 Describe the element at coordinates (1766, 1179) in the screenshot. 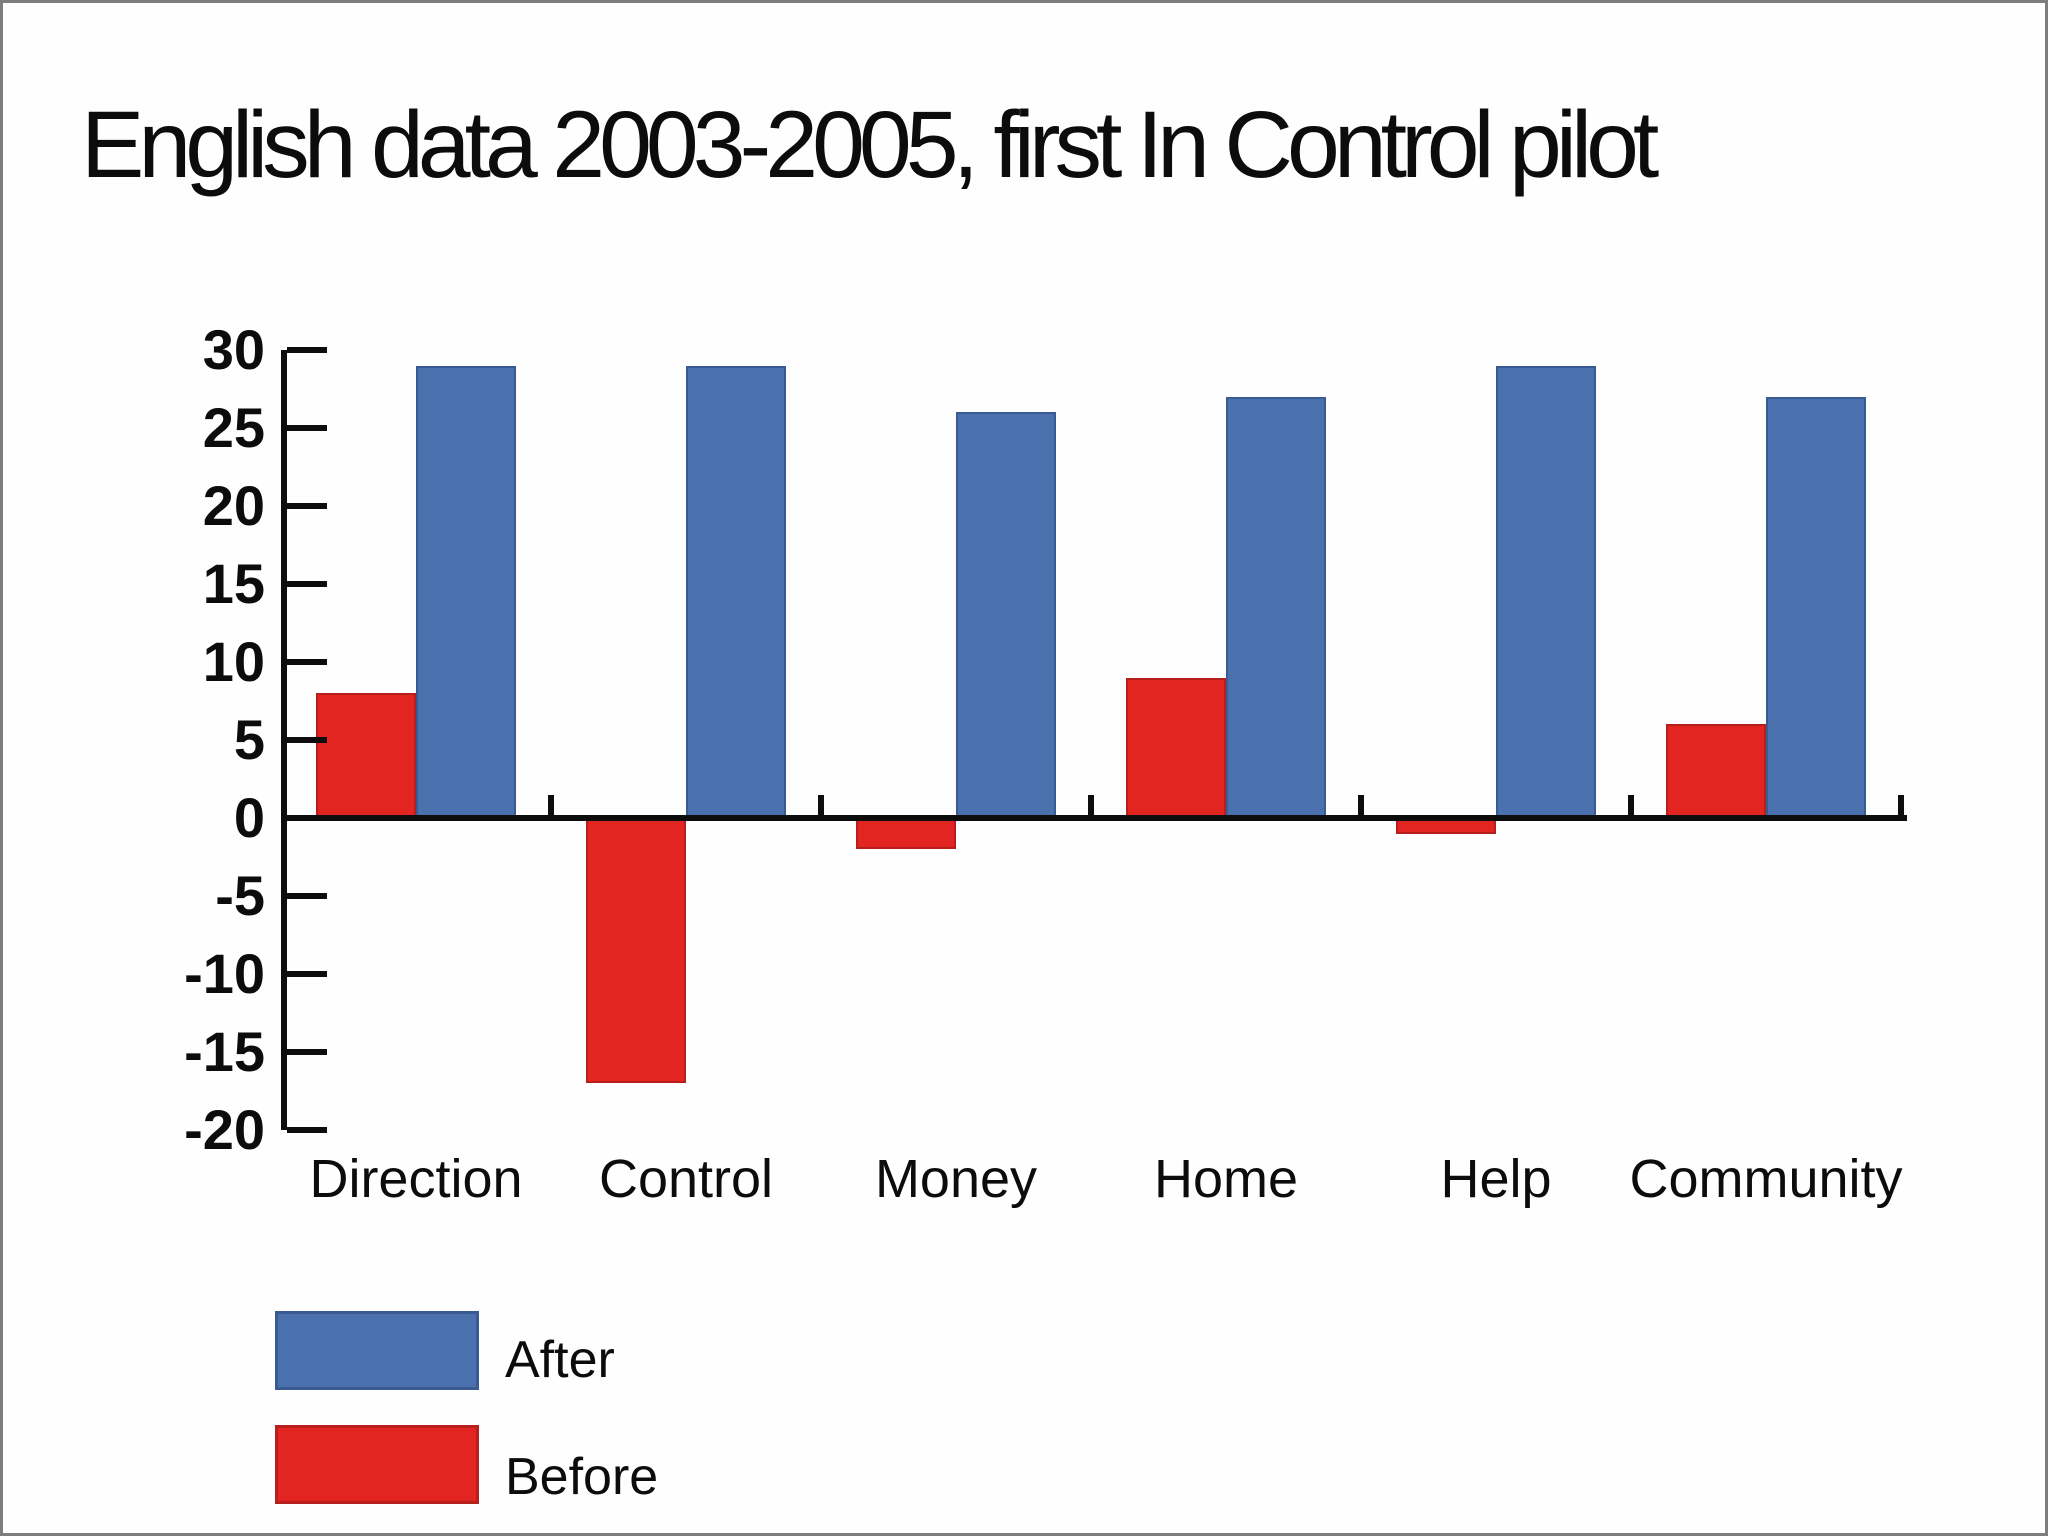

I see `category-label-community: Community` at that location.